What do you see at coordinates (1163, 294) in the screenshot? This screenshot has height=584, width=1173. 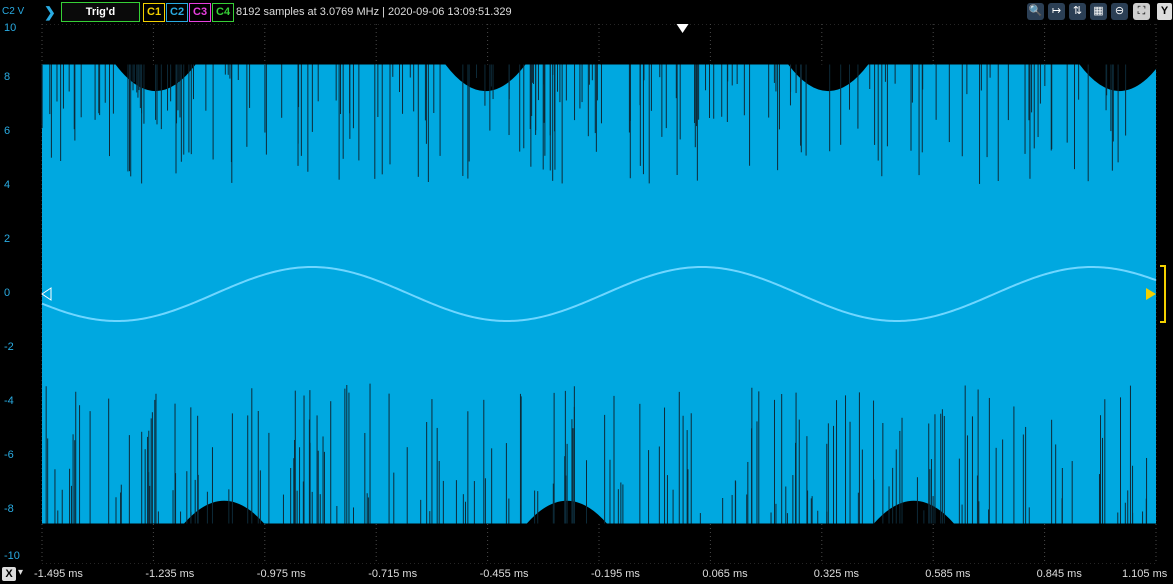 I see `range-bracket` at bounding box center [1163, 294].